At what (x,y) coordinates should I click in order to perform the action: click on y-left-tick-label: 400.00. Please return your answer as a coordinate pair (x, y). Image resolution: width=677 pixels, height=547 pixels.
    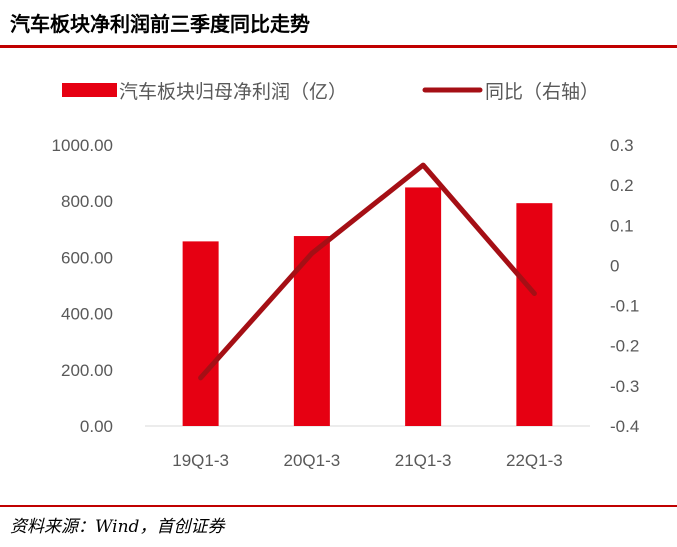
    Looking at the image, I should click on (87, 314).